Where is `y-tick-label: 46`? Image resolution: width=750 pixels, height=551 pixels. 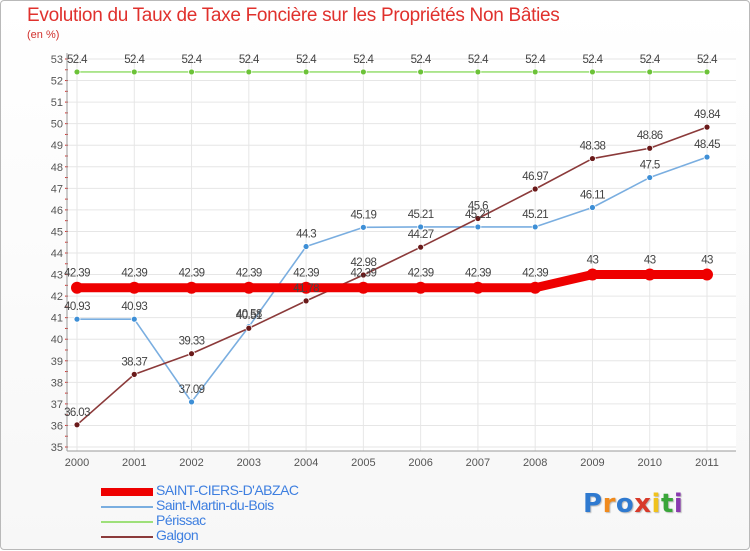
y-tick-label: 46 is located at coordinates (57, 211).